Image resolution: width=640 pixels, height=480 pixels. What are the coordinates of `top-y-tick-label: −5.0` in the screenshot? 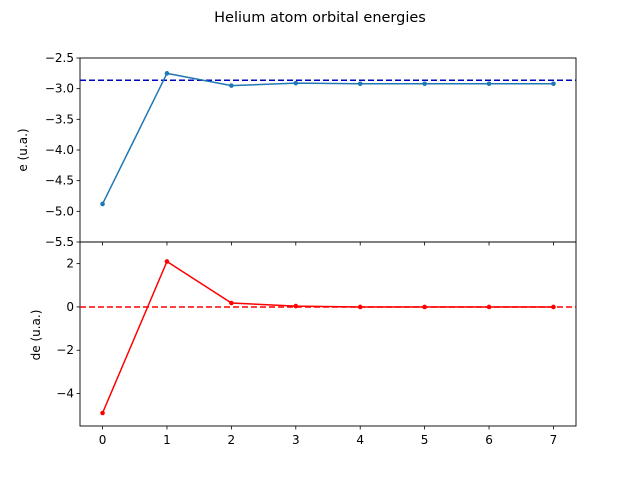 It's located at (59, 211).